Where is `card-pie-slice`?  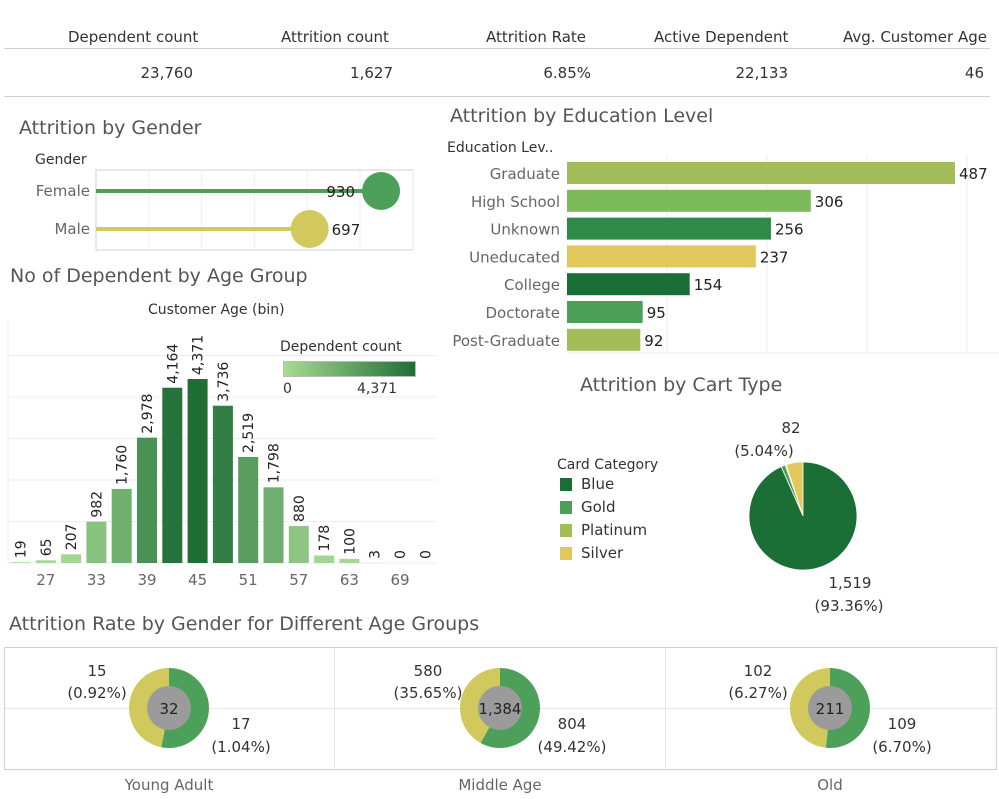
card-pie-slice is located at coordinates (803, 516).